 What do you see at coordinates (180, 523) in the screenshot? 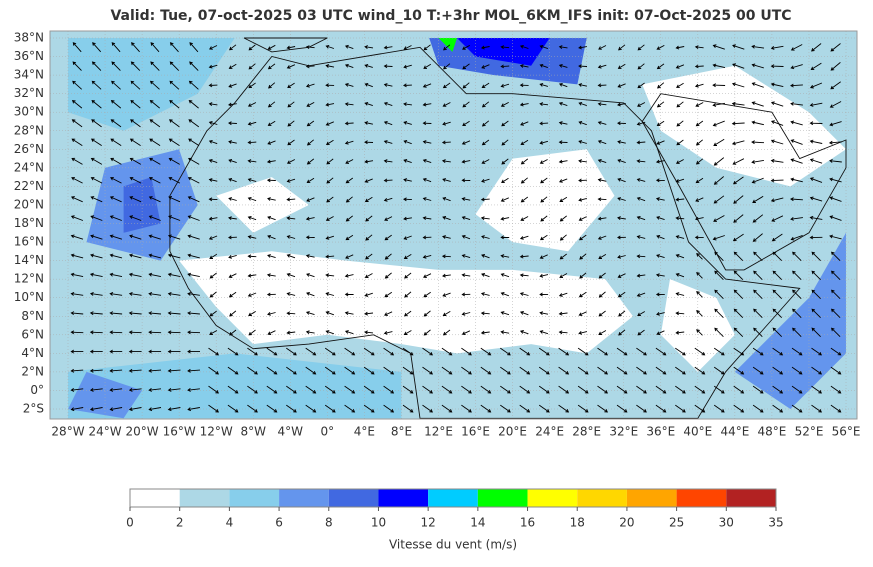
I see `colorbar-tick-label: 2` at bounding box center [180, 523].